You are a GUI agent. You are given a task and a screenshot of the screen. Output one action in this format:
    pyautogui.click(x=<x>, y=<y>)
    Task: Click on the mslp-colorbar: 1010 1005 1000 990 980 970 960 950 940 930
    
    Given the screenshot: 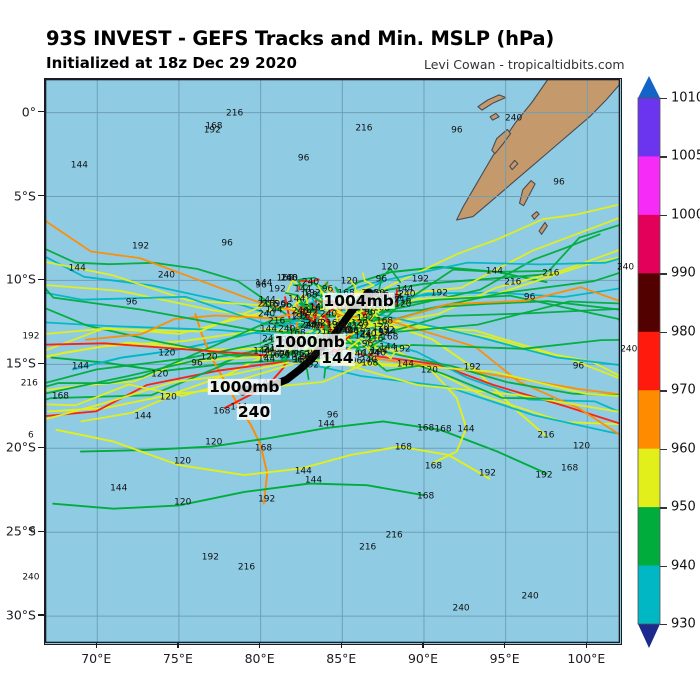 What is the action you would take?
    pyautogui.click(x=667, y=361)
    